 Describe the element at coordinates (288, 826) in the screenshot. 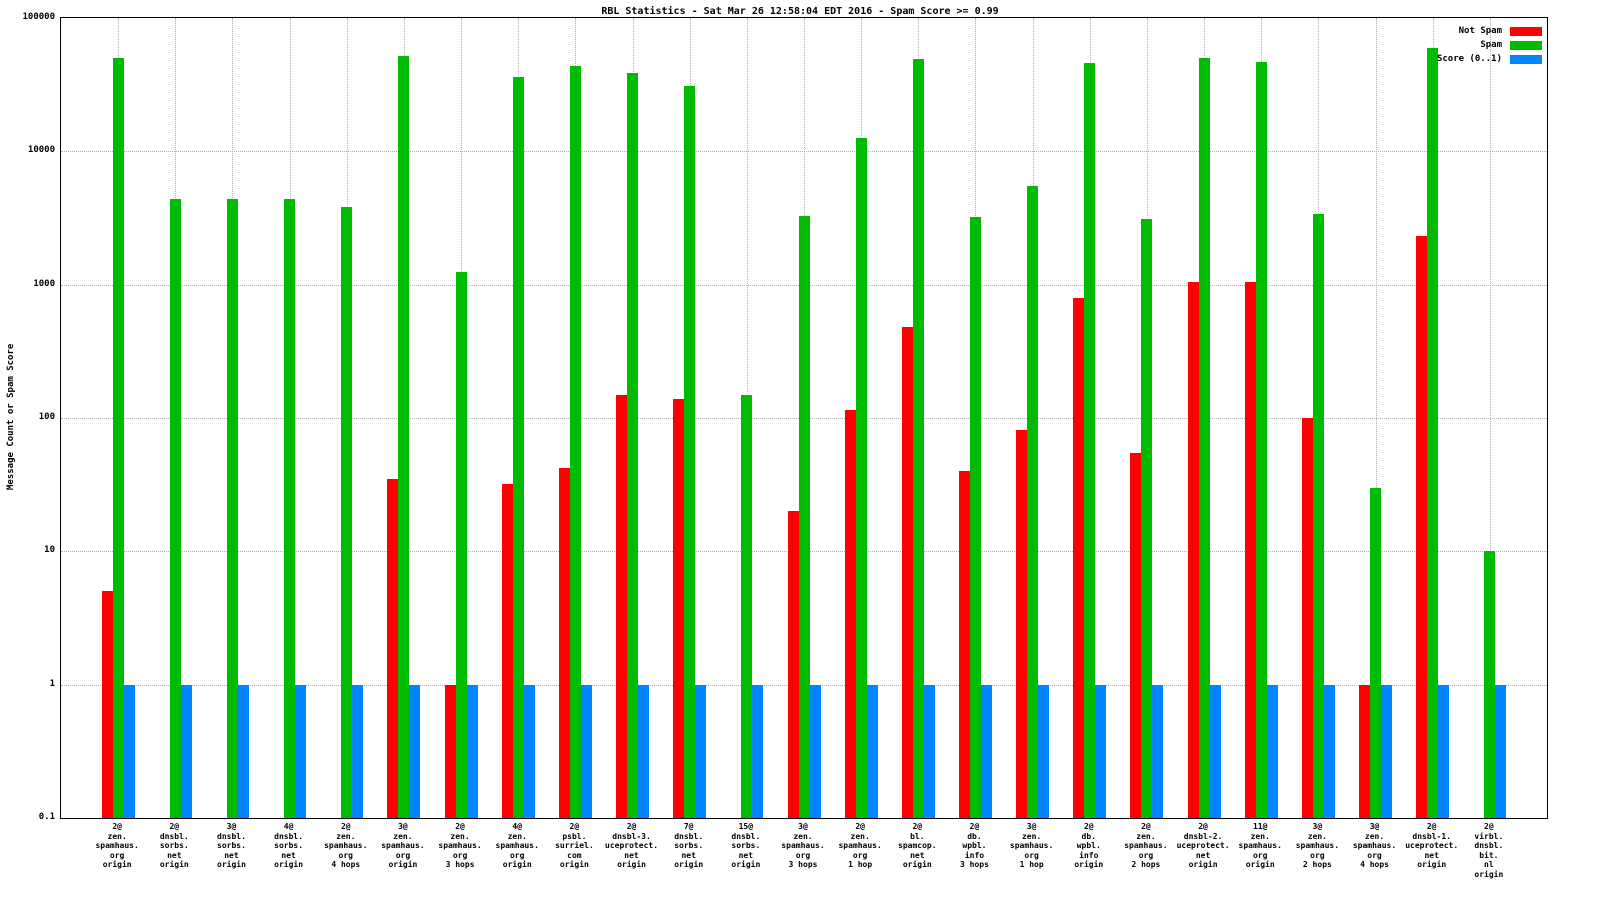

I see `x-tick-label-line: 4@` at that location.